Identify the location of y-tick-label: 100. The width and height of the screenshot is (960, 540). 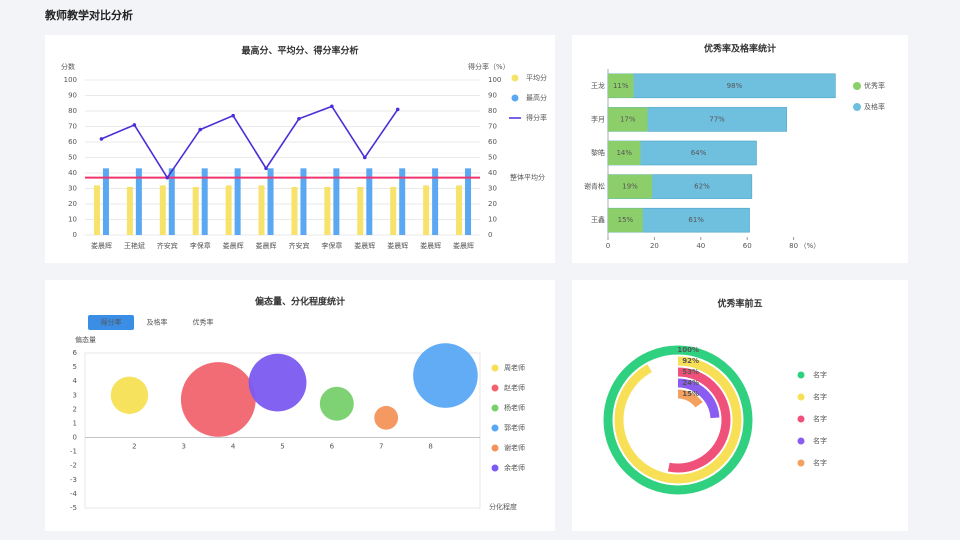
(70, 80).